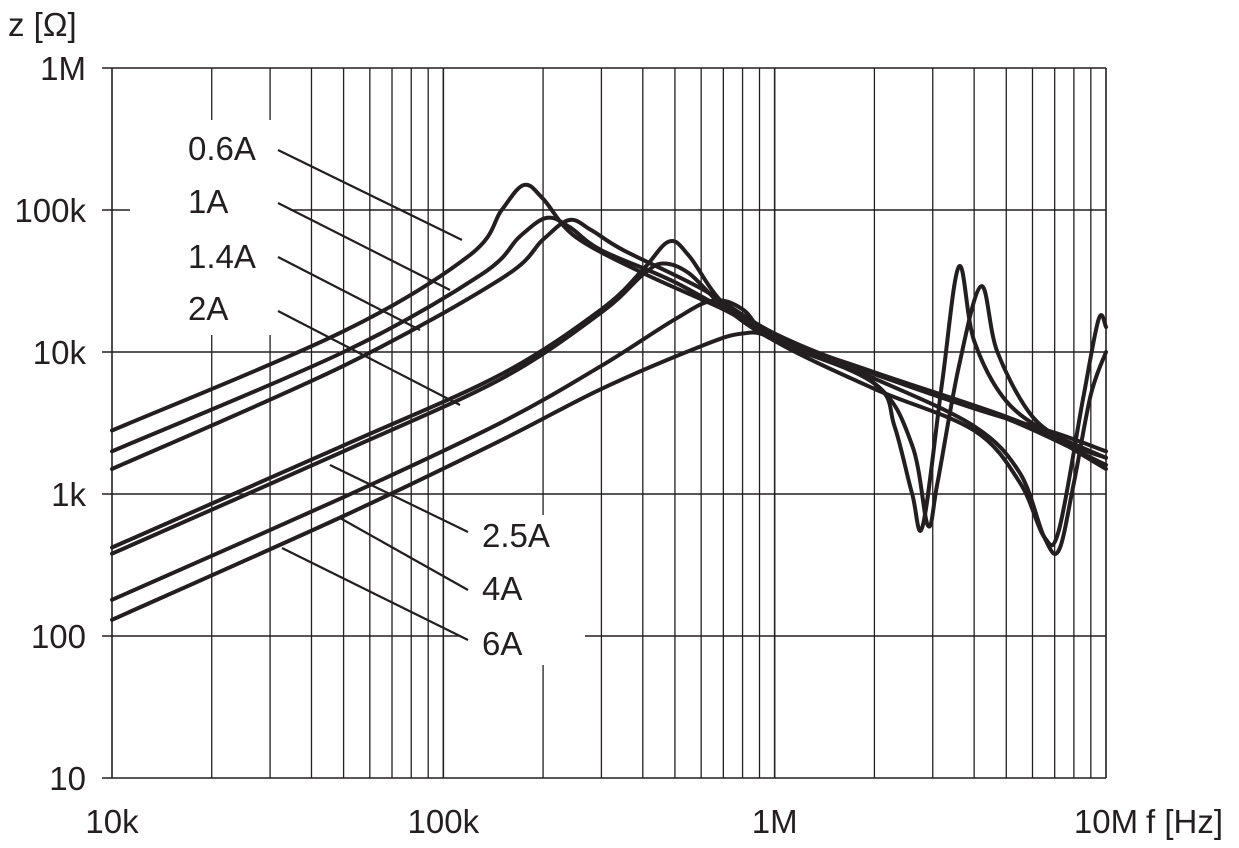 The height and width of the screenshot is (848, 1239). I want to click on annotation-label: 2.5A, so click(516, 535).